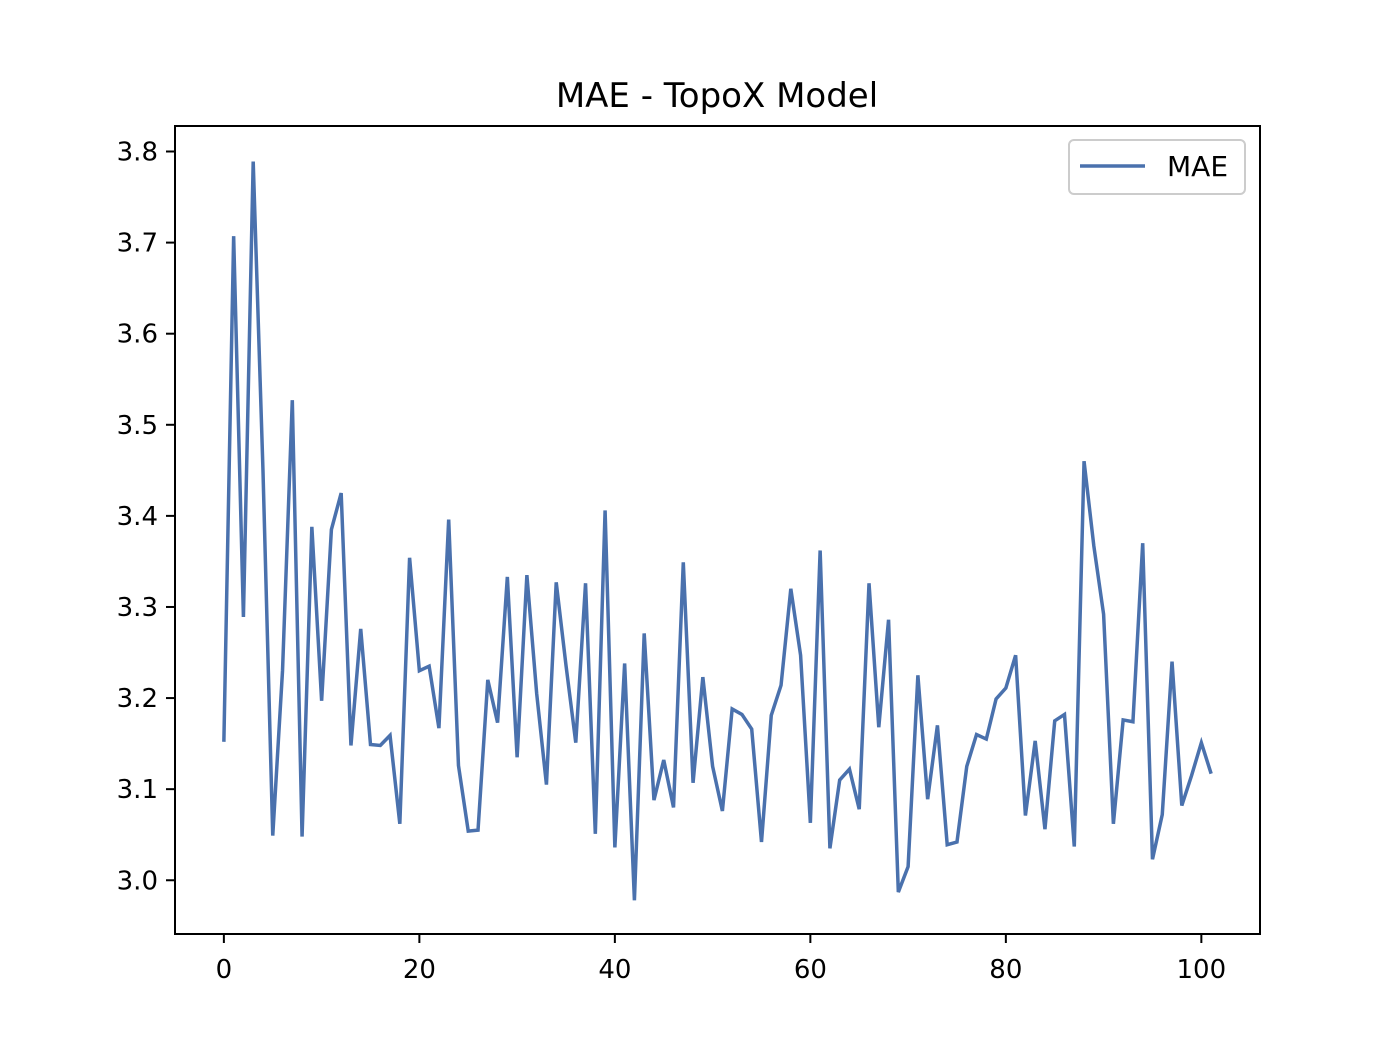  Describe the element at coordinates (137, 517) in the screenshot. I see `y-tick-label: 3.4` at that location.